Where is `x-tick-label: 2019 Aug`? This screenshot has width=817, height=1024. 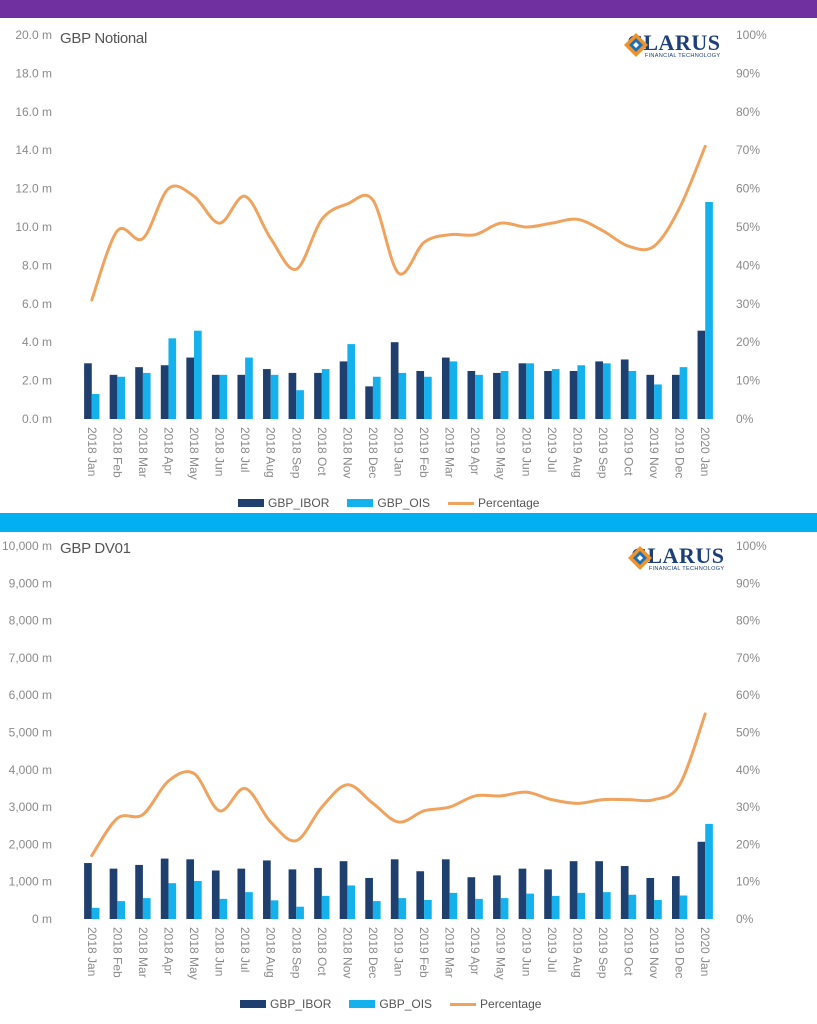 x-tick-label: 2019 Aug is located at coordinates (577, 952).